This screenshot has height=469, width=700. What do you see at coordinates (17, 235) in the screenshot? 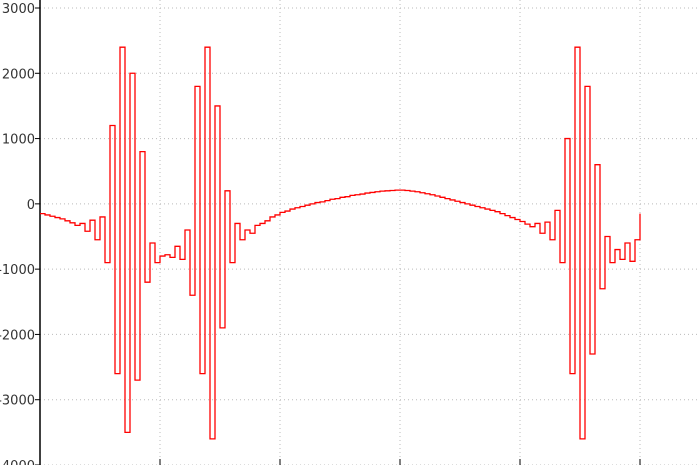
I see `y-axis-labels: 3000 2000 1000 0 -1000 -2000 -3000 -4000` at bounding box center [17, 235].